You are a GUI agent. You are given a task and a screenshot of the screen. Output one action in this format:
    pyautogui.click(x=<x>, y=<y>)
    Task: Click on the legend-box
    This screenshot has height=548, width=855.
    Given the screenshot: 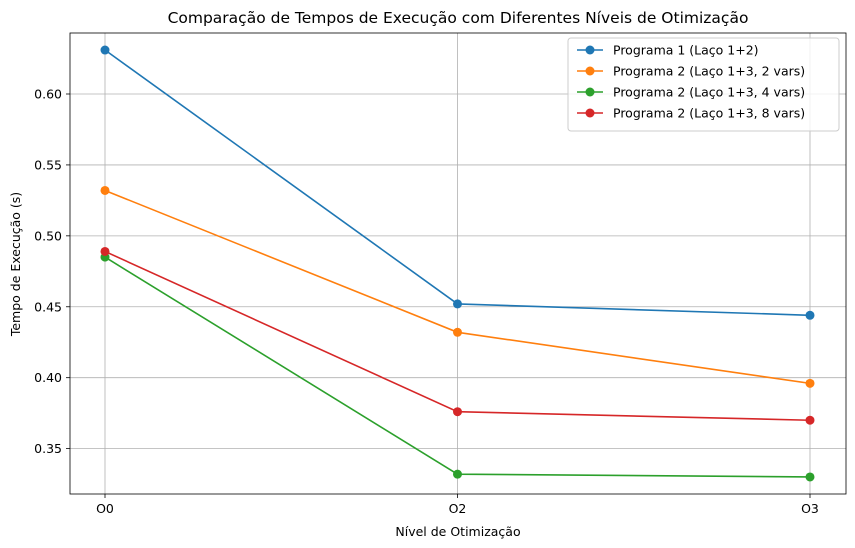 What is the action you would take?
    pyautogui.click(x=703, y=84)
    